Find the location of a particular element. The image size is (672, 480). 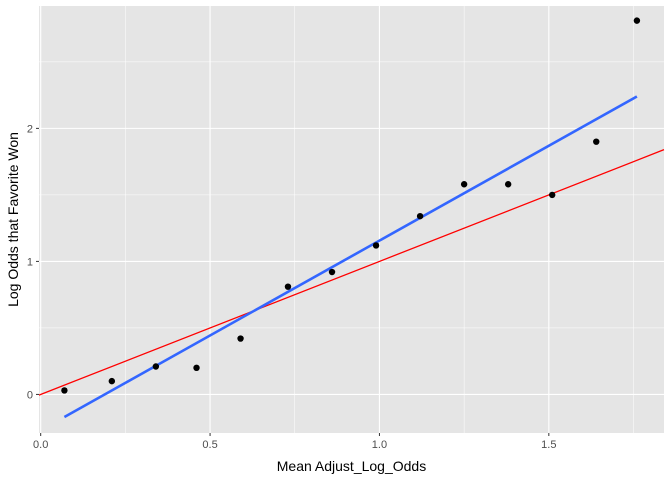

x-tick-label: 0.5 is located at coordinates (209, 445).